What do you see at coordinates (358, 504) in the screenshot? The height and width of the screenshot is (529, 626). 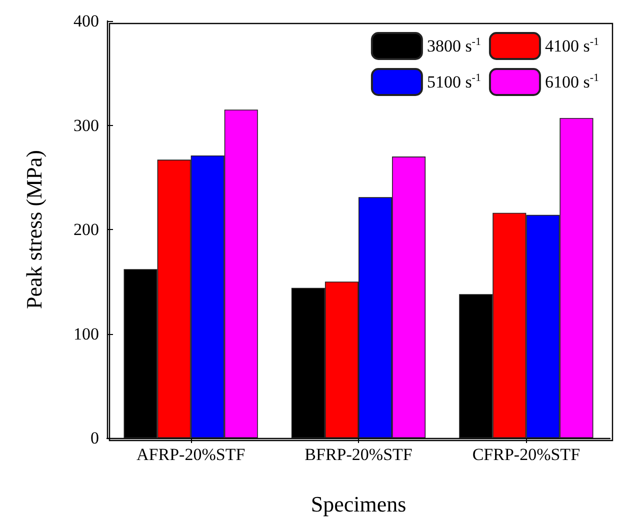 I see `x-axis-title: Specimens` at bounding box center [358, 504].